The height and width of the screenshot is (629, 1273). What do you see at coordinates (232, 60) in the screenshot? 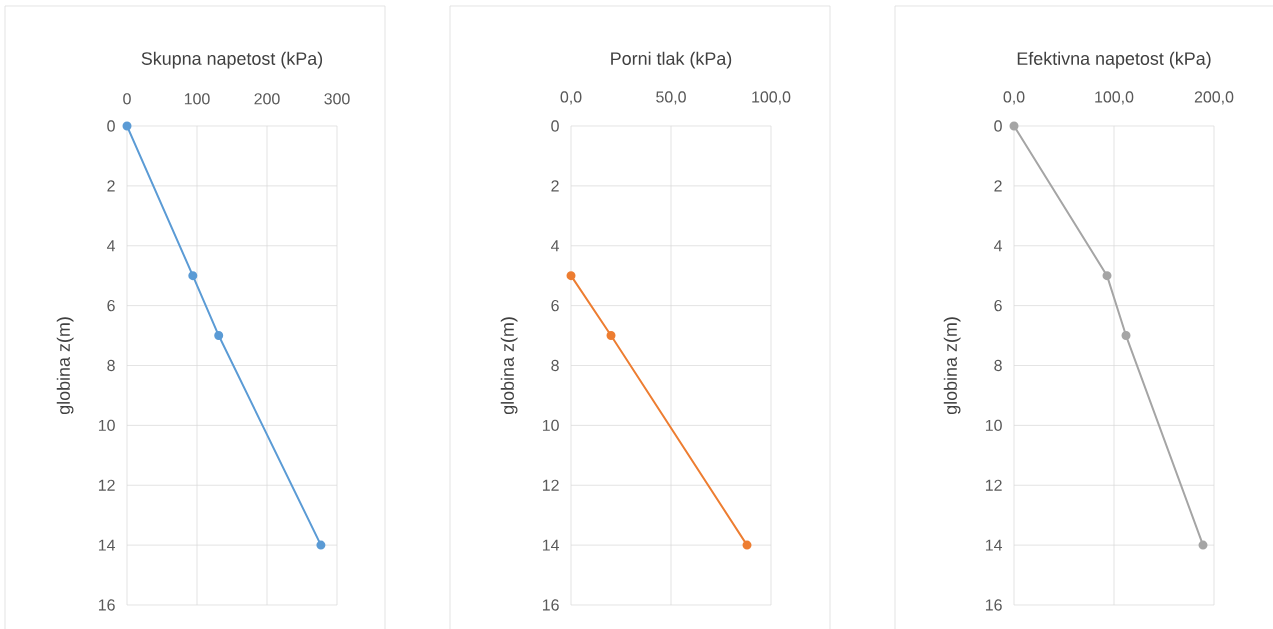
I see `x-axis-title: Skupna napetost (kPa)` at bounding box center [232, 60].